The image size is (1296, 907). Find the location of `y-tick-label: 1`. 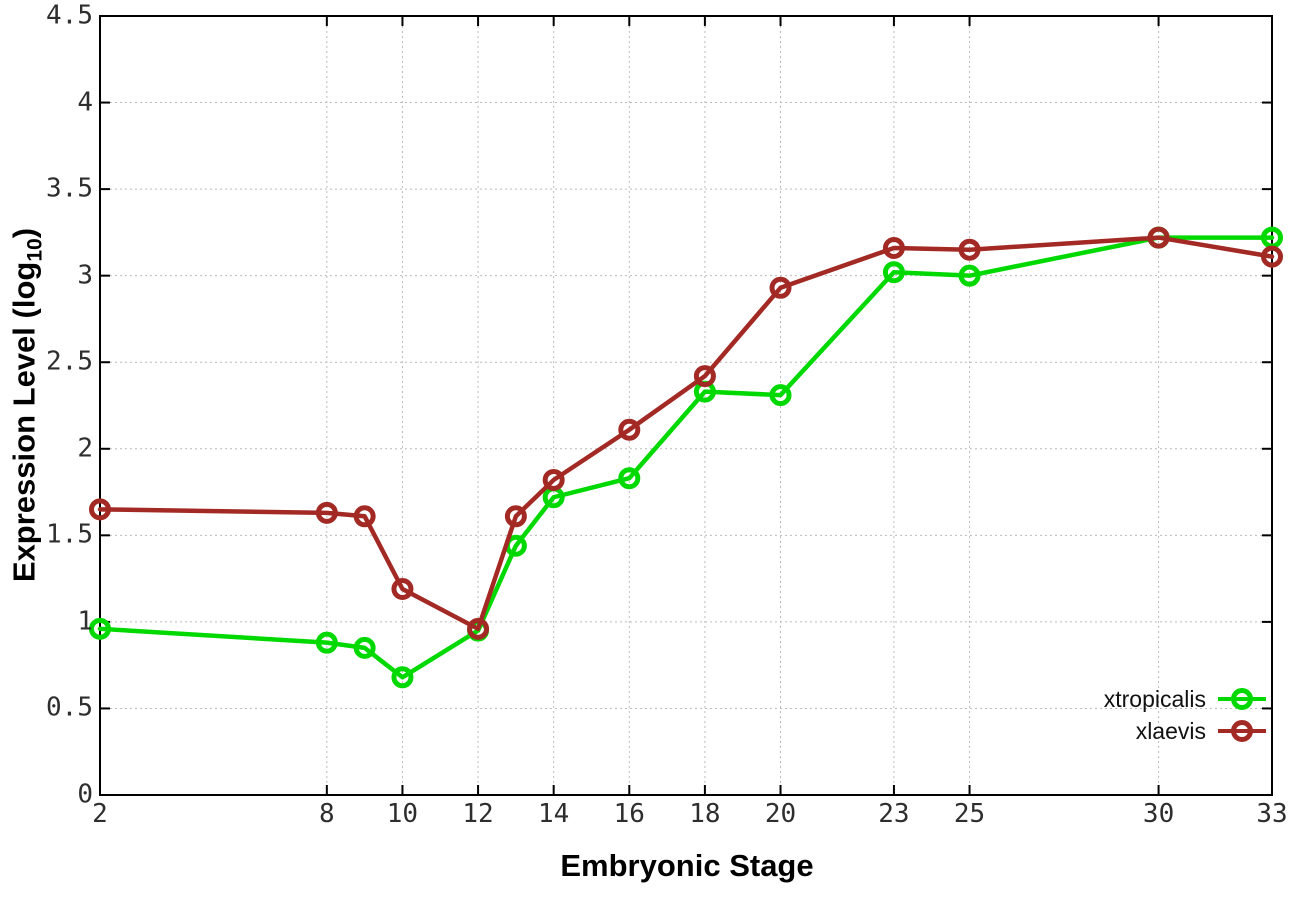

y-tick-label: 1 is located at coordinates (85, 621).